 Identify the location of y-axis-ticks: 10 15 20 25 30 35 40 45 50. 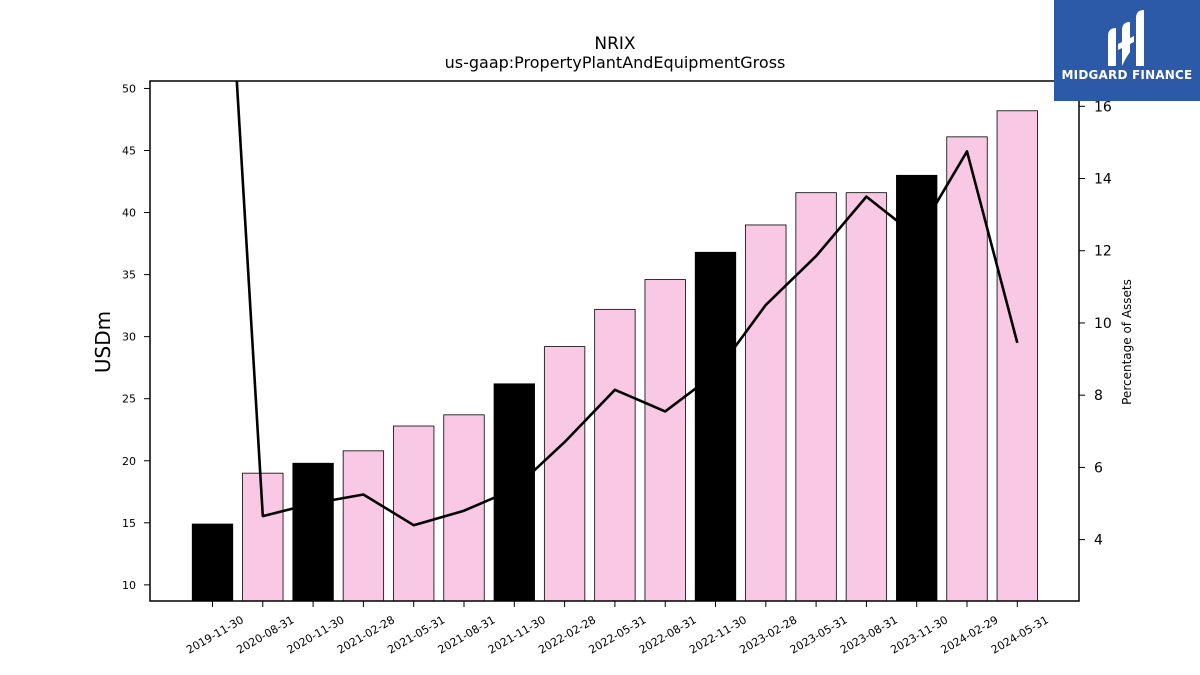
(136, 337).